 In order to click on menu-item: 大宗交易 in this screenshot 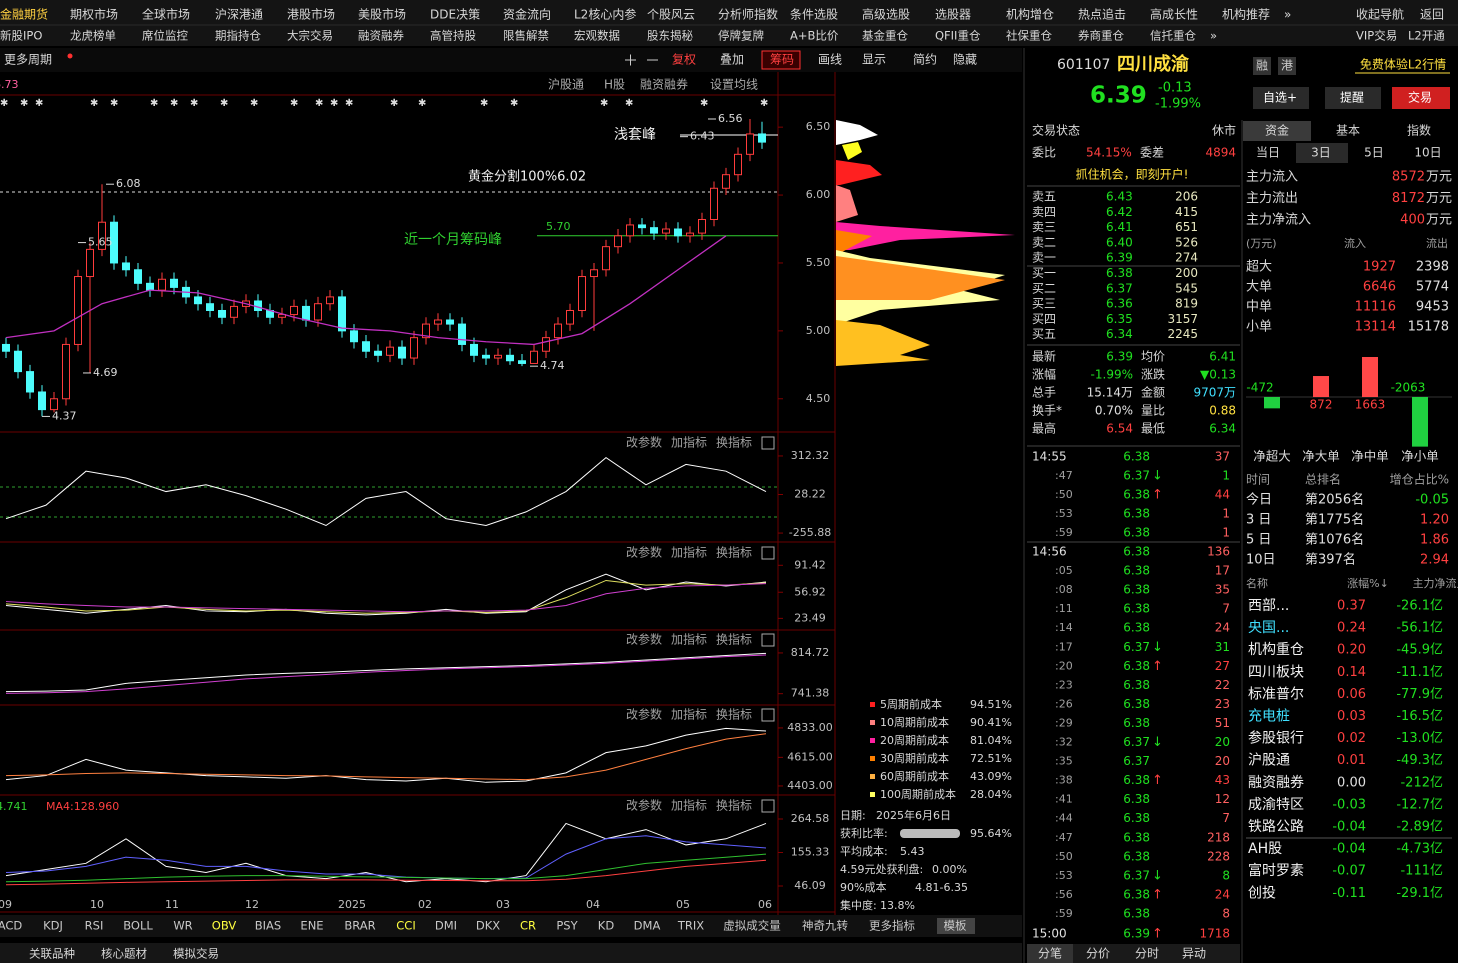, I will do `click(310, 36)`.